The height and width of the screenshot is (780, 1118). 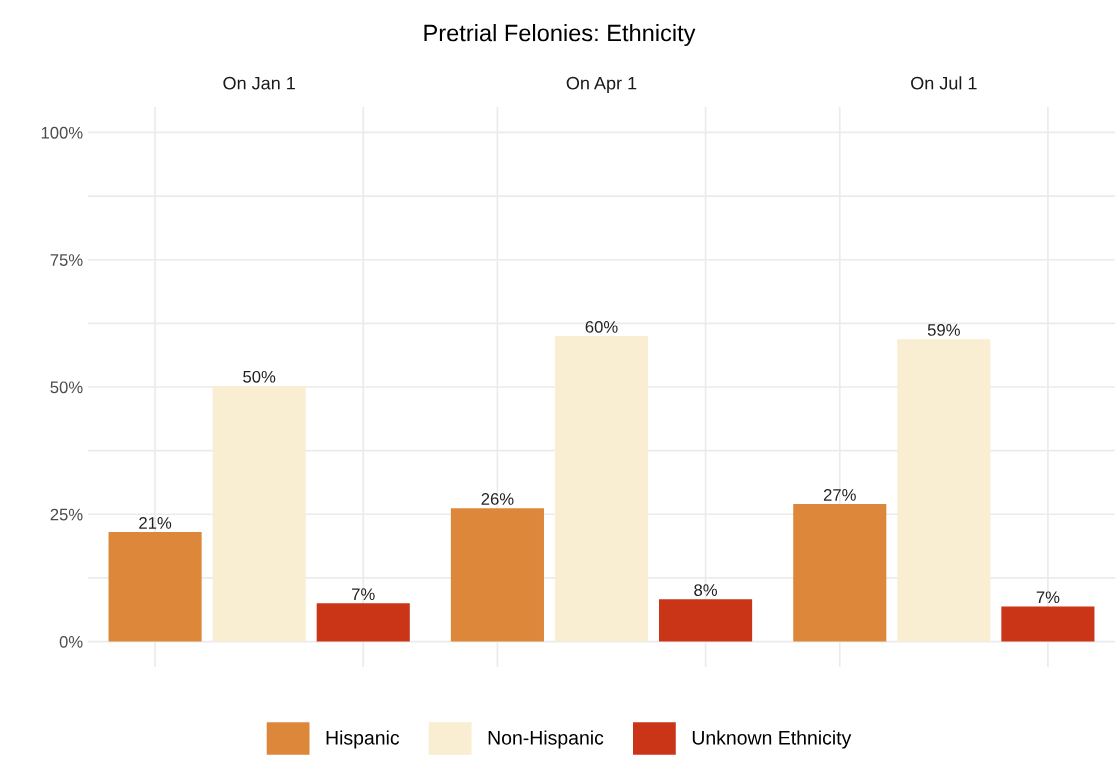 What do you see at coordinates (66, 260) in the screenshot?
I see `y-tick-label: 75%` at bounding box center [66, 260].